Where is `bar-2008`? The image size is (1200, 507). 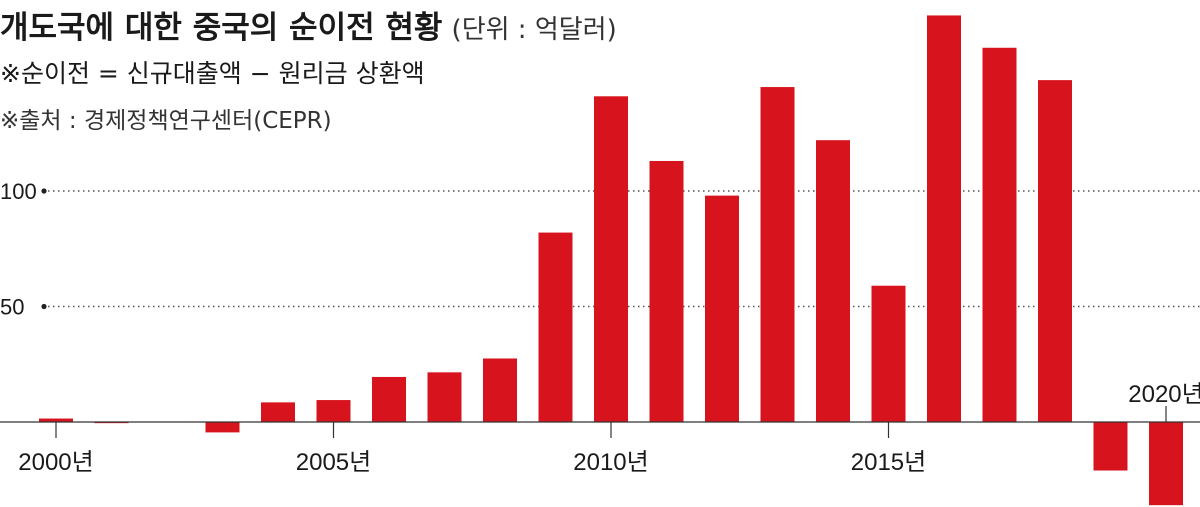 bar-2008 is located at coordinates (500, 390).